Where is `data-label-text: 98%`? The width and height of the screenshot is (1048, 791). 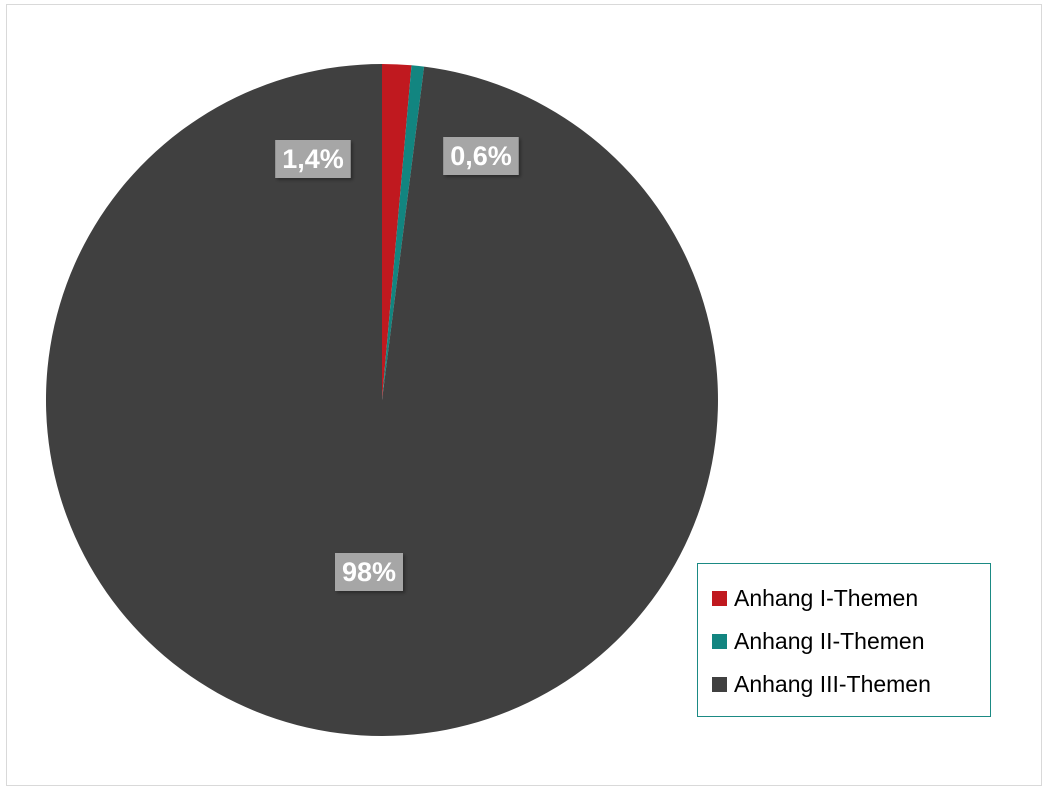 data-label-text: 98% is located at coordinates (369, 572).